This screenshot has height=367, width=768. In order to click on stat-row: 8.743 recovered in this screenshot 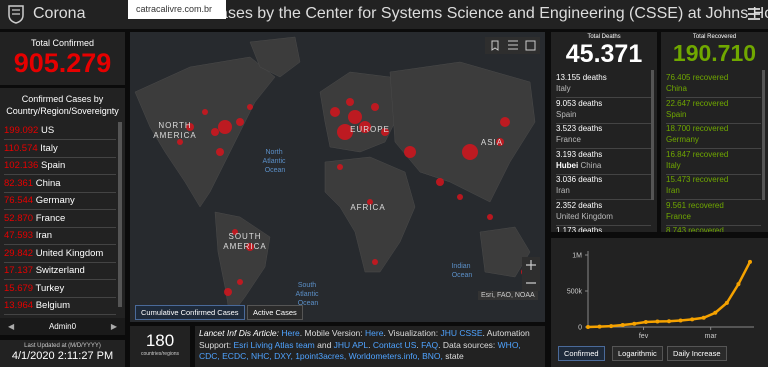, I will do `click(713, 228)`.